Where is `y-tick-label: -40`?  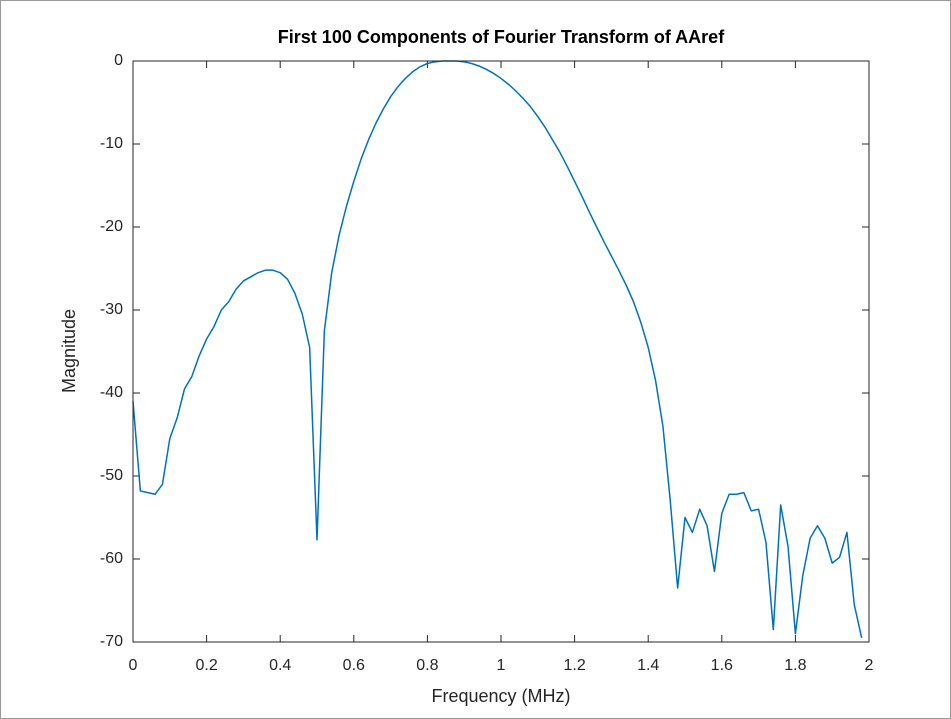
y-tick-label: -40 is located at coordinates (111, 392).